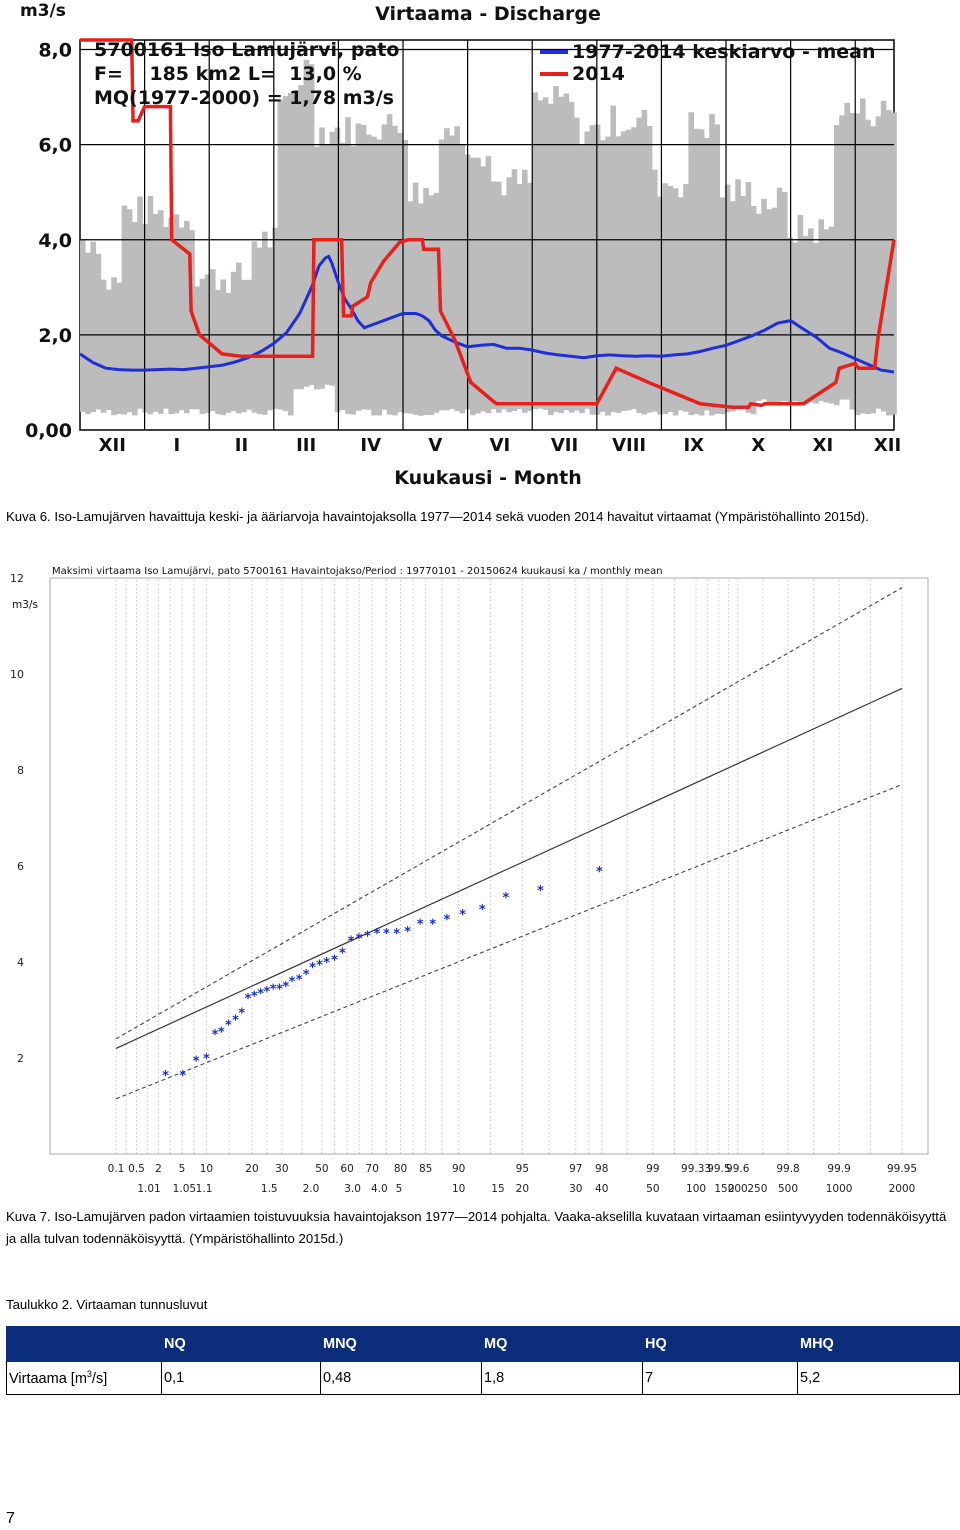  Describe the element at coordinates (251, 1169) in the screenshot. I see `x-tick-top-label: 20` at that location.